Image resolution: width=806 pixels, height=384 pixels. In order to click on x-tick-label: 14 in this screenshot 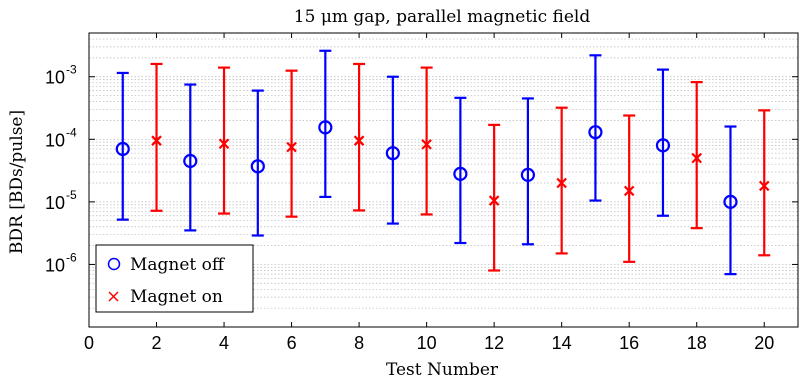, I will do `click(562, 343)`.